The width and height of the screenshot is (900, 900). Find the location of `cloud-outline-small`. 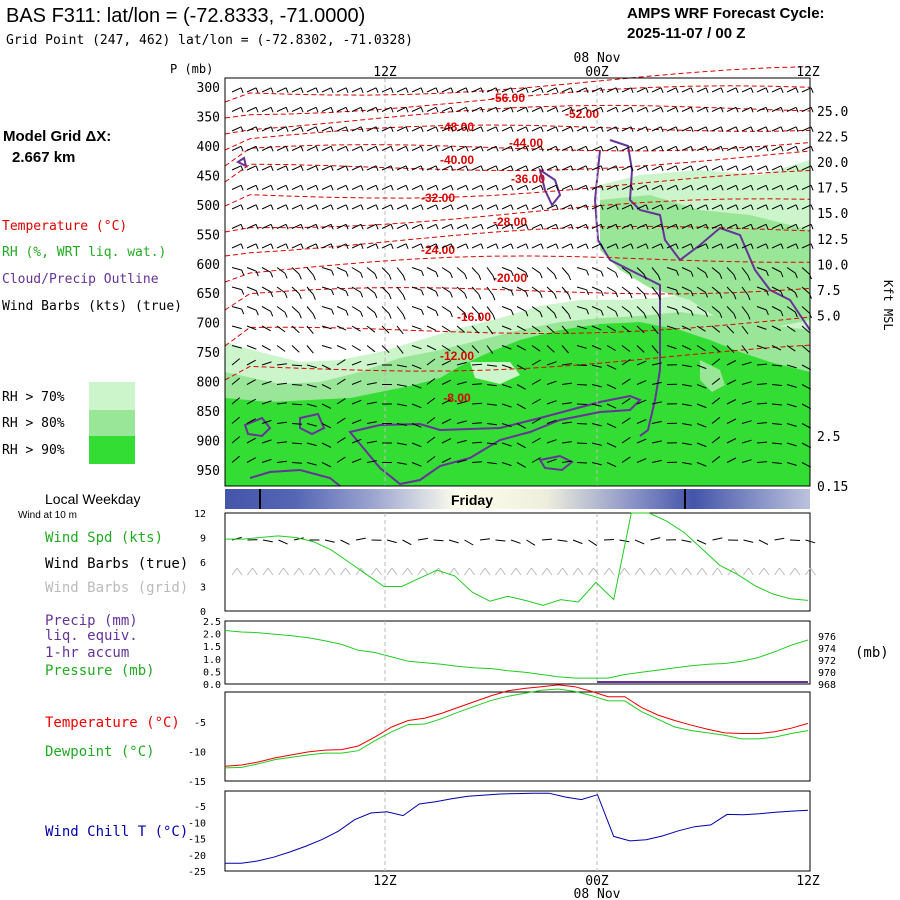

cloud-outline-small is located at coordinates (550, 187).